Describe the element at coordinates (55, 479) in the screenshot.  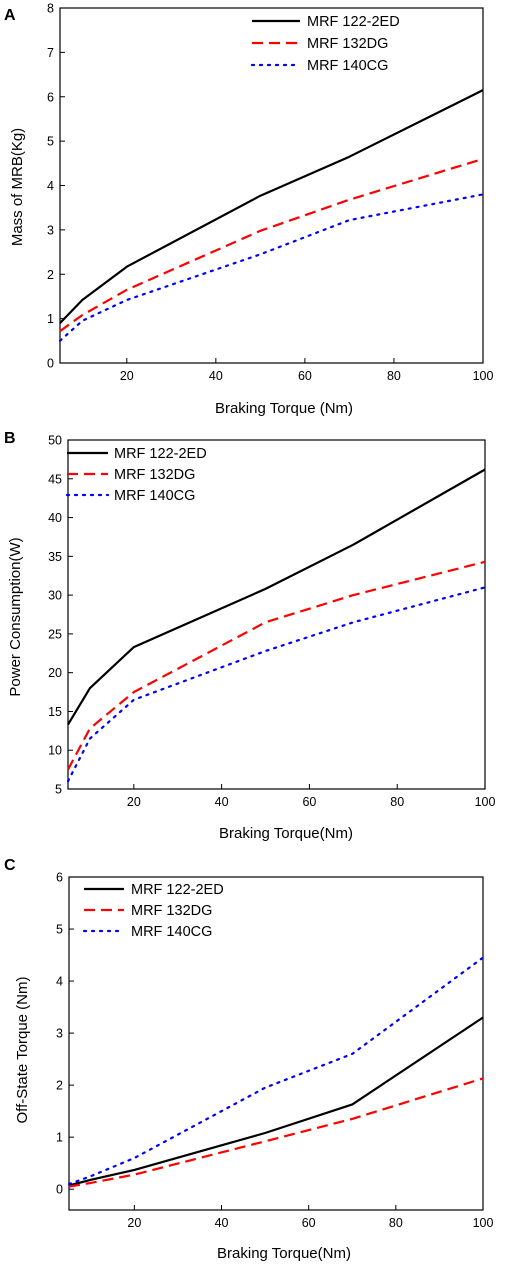
I see `chart-b-y-tick-label: 45` at that location.